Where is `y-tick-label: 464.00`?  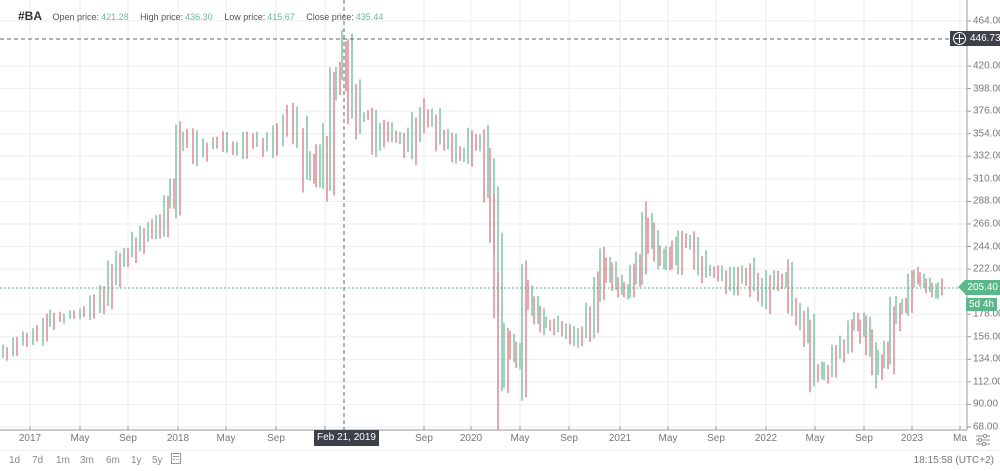
y-tick-label: 464.00 is located at coordinates (986, 21).